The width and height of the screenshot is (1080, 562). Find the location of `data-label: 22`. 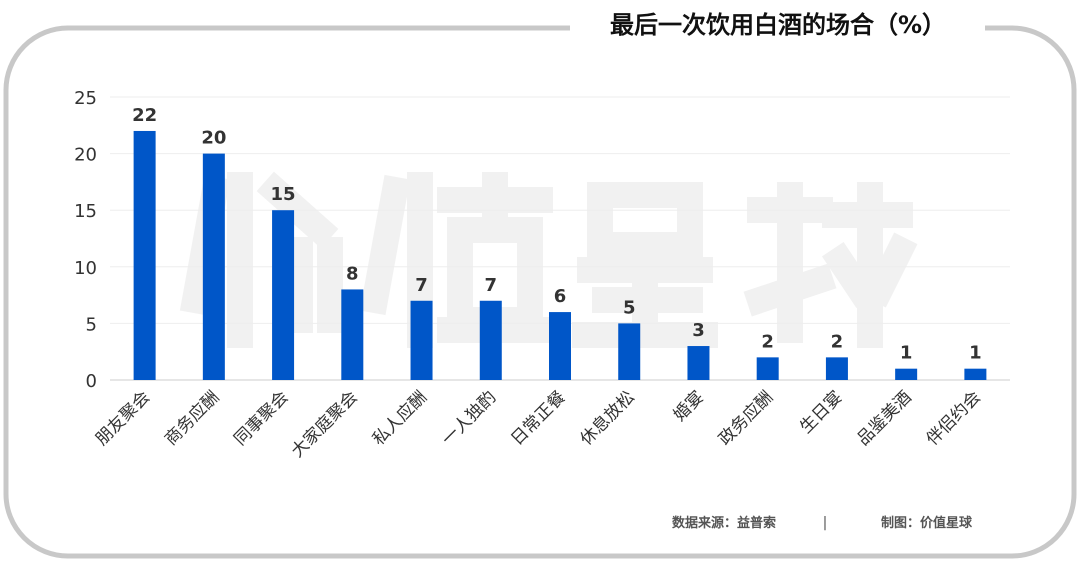

data-label: 22 is located at coordinates (144, 115).